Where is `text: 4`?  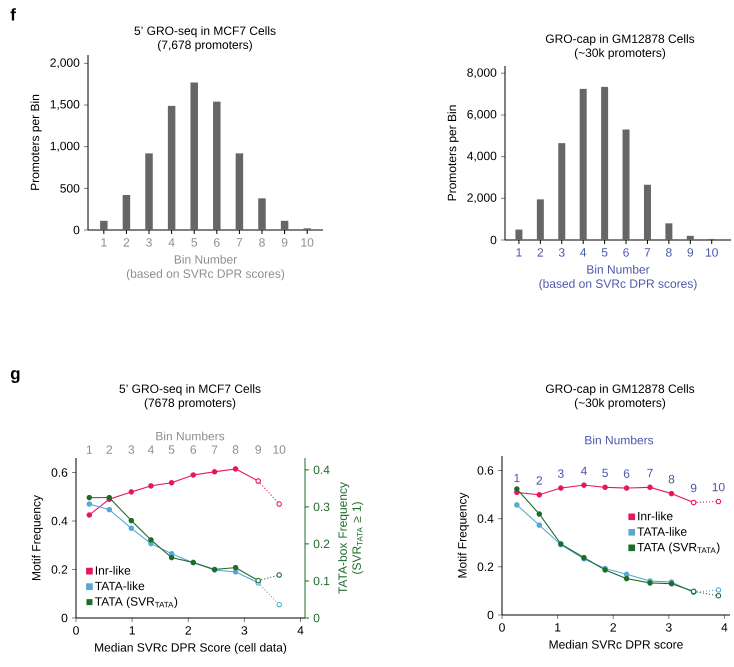 text: 4 is located at coordinates (151, 450).